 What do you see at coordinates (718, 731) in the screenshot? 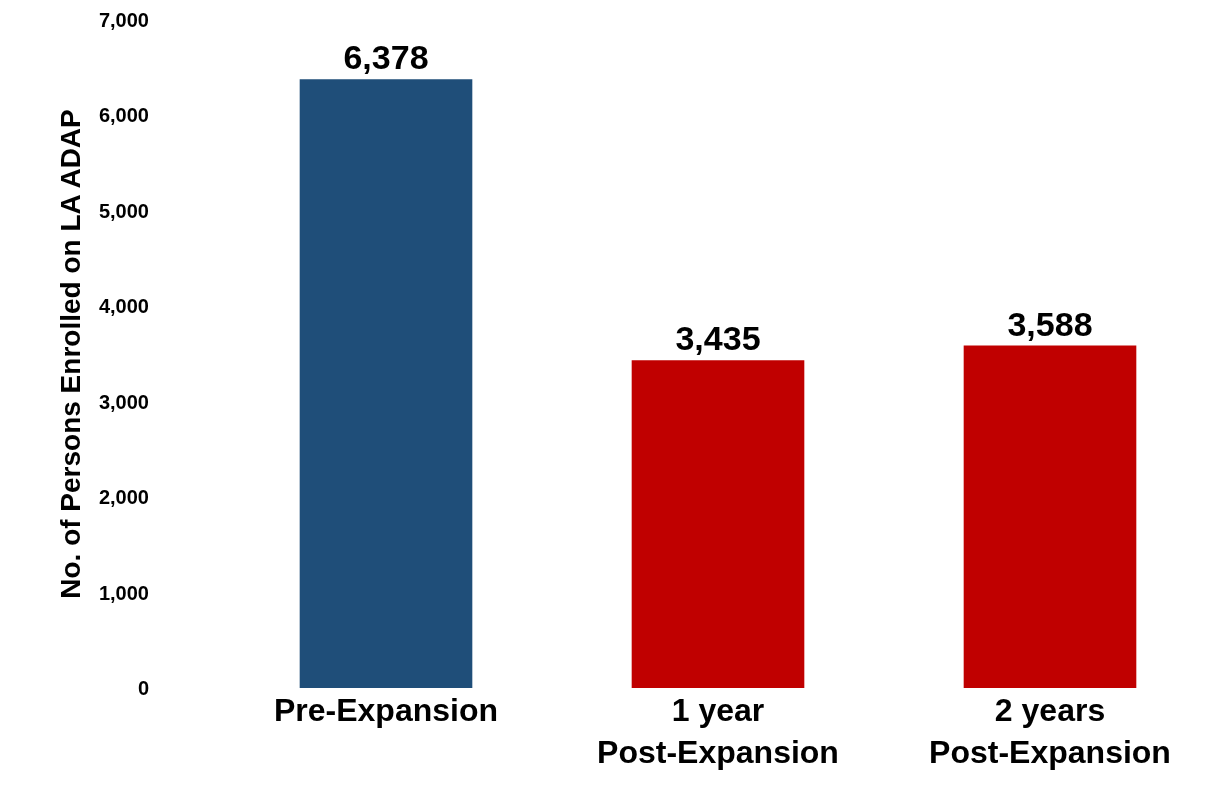
I see `x-tick-label: 1 year Post-Expansion` at bounding box center [718, 731].